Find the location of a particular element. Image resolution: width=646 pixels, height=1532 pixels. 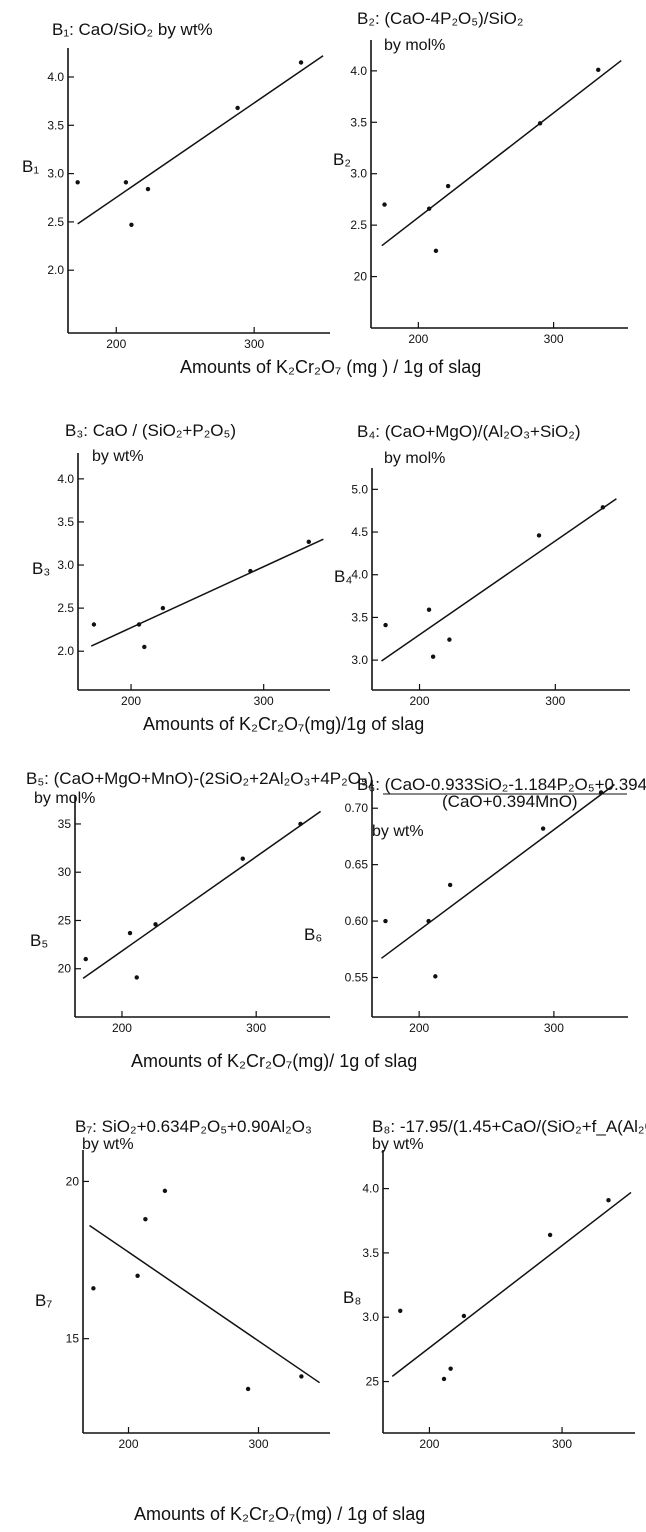

y-tick-label: 5.0 is located at coordinates (359, 489).